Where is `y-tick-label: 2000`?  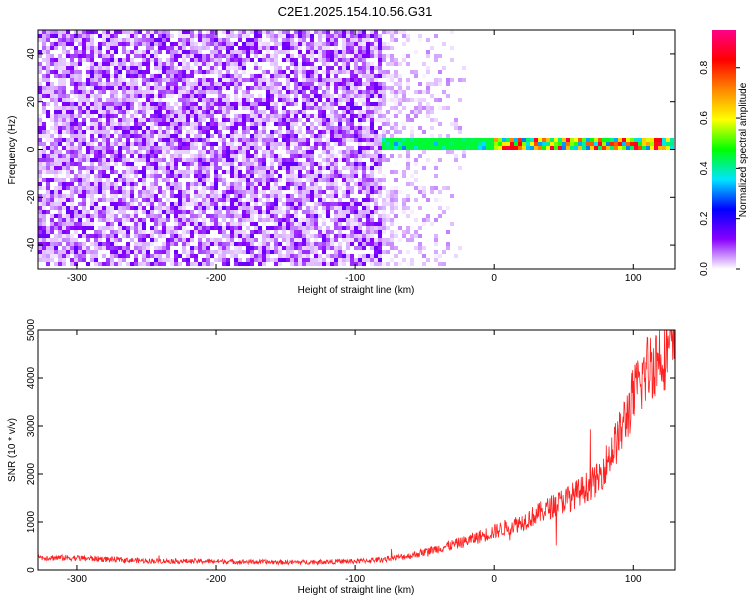 y-tick-label: 2000 is located at coordinates (31, 473).